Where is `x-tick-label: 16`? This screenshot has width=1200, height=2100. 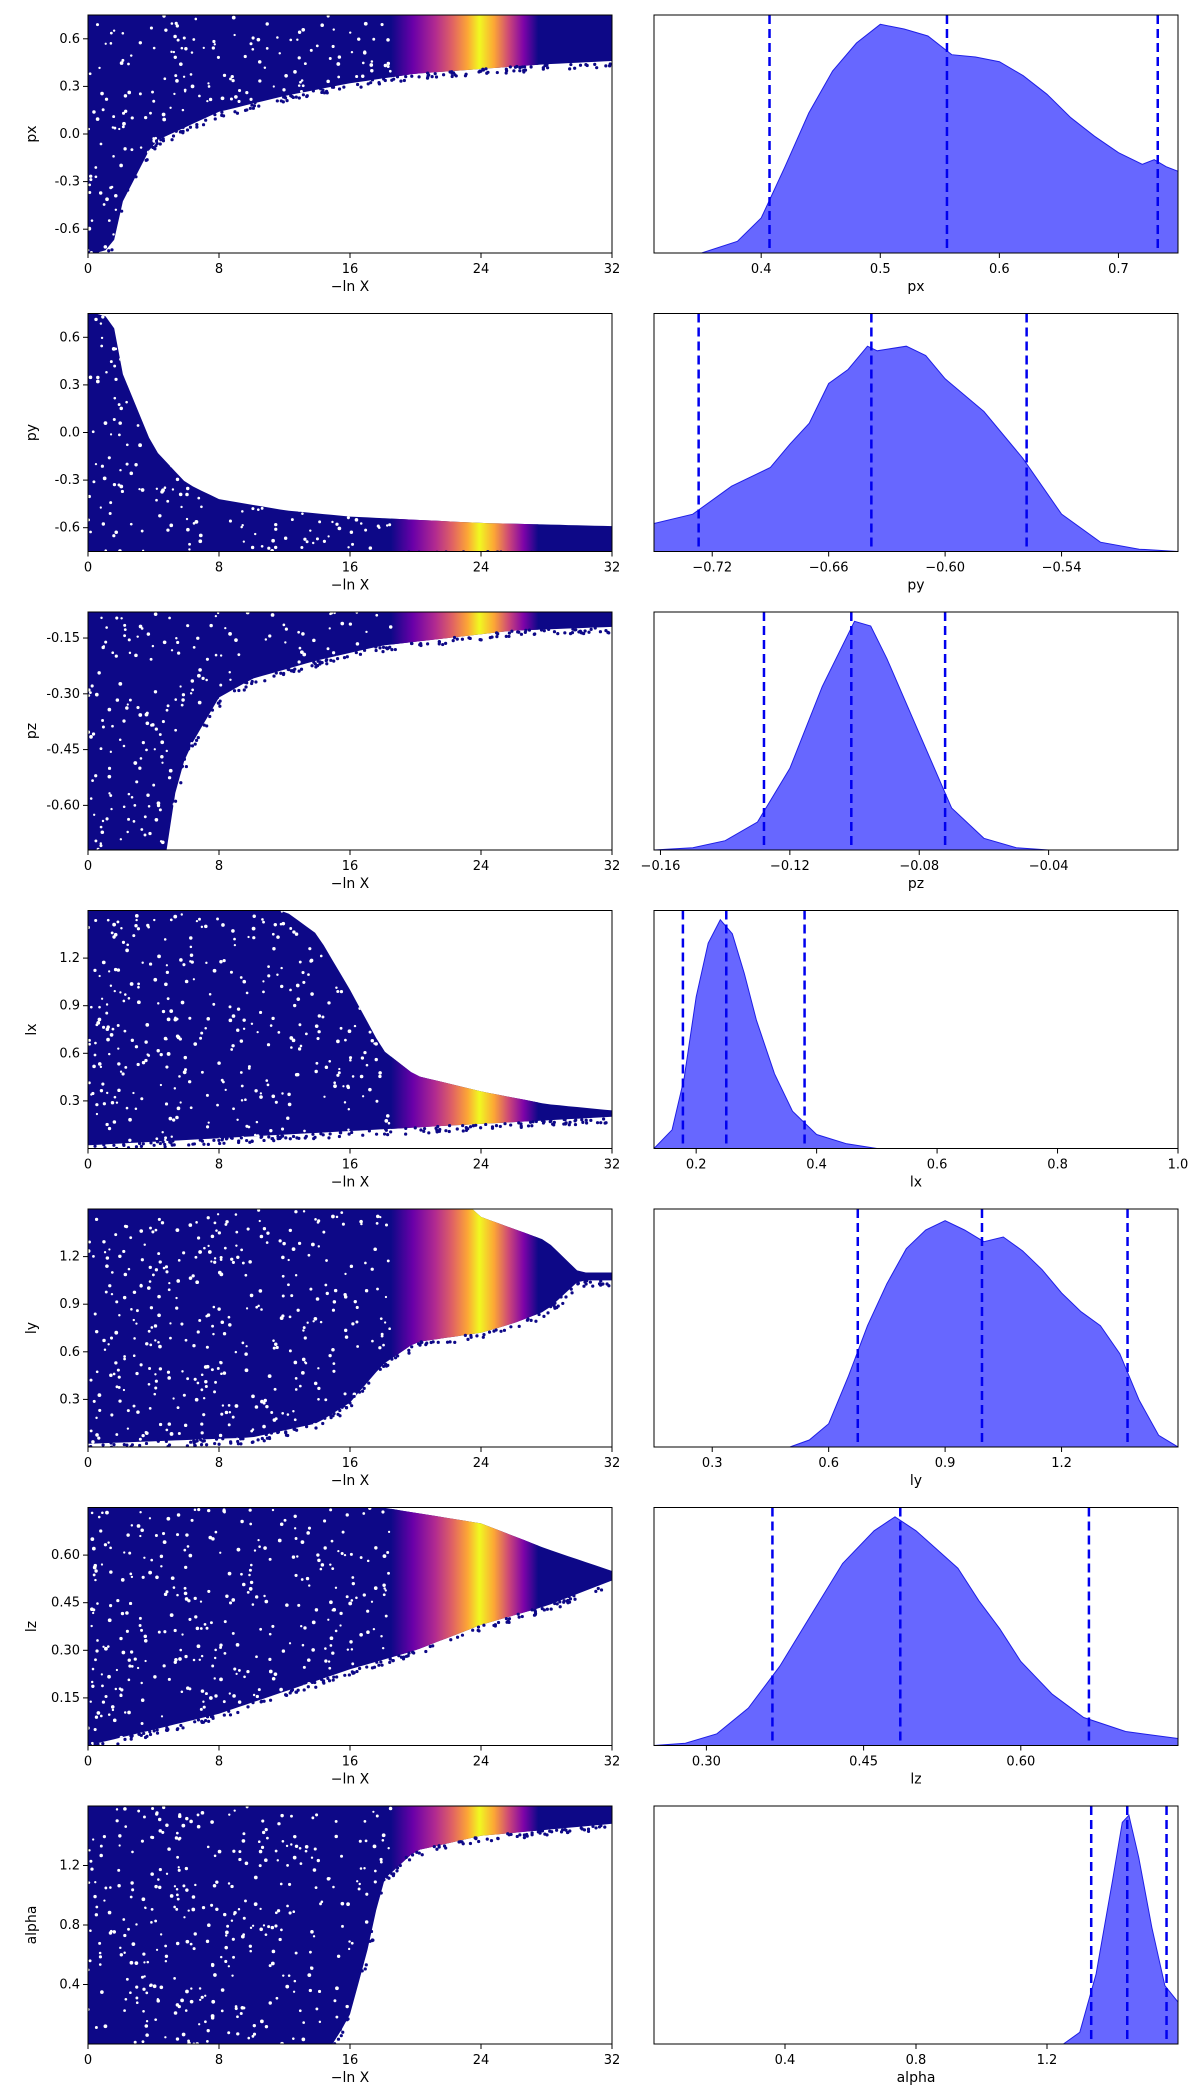 x-tick-label: 16 is located at coordinates (350, 269).